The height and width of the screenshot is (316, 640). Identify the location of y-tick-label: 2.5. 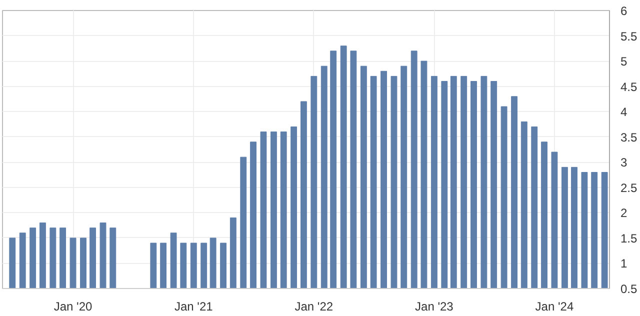
(629, 187).